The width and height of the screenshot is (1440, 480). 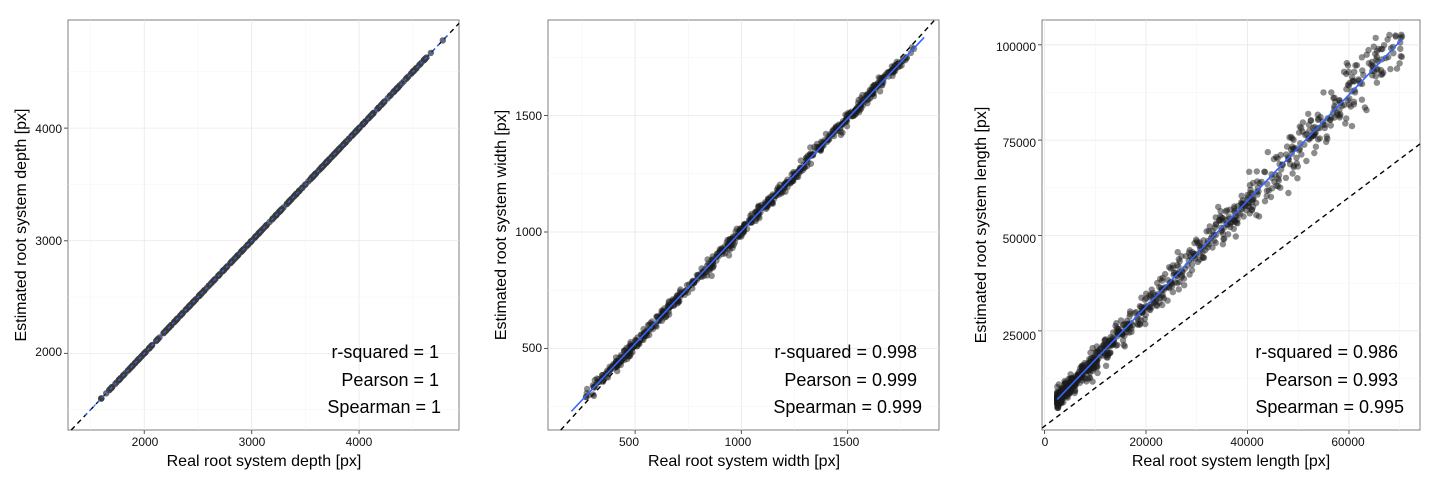 I want to click on x-axis-title-depth: Real root system depth [px], so click(x=264, y=461).